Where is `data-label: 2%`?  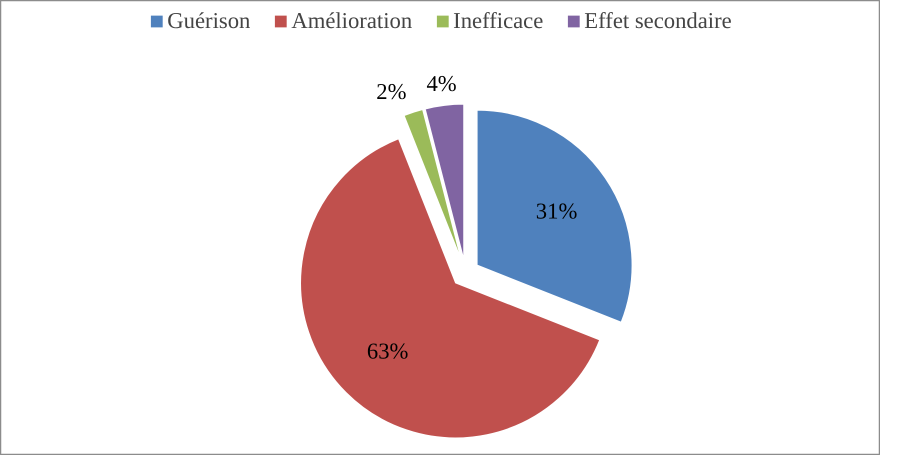 data-label: 2% is located at coordinates (391, 91).